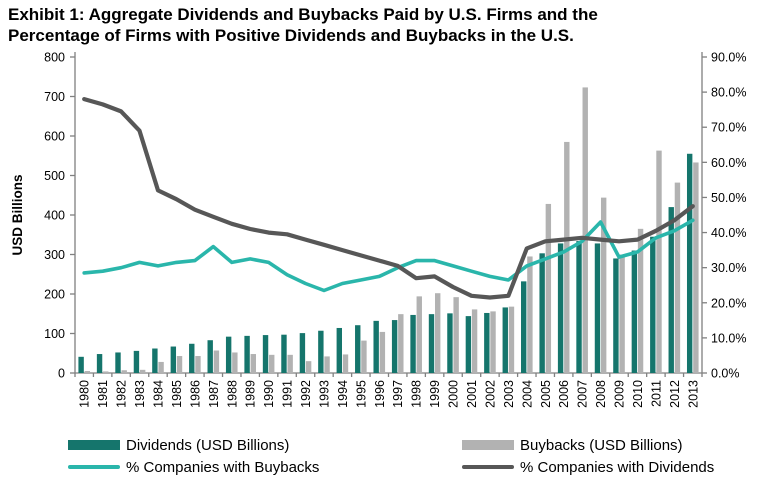 The width and height of the screenshot is (778, 477). I want to click on x-axis-year-label: 2007, so click(583, 394).